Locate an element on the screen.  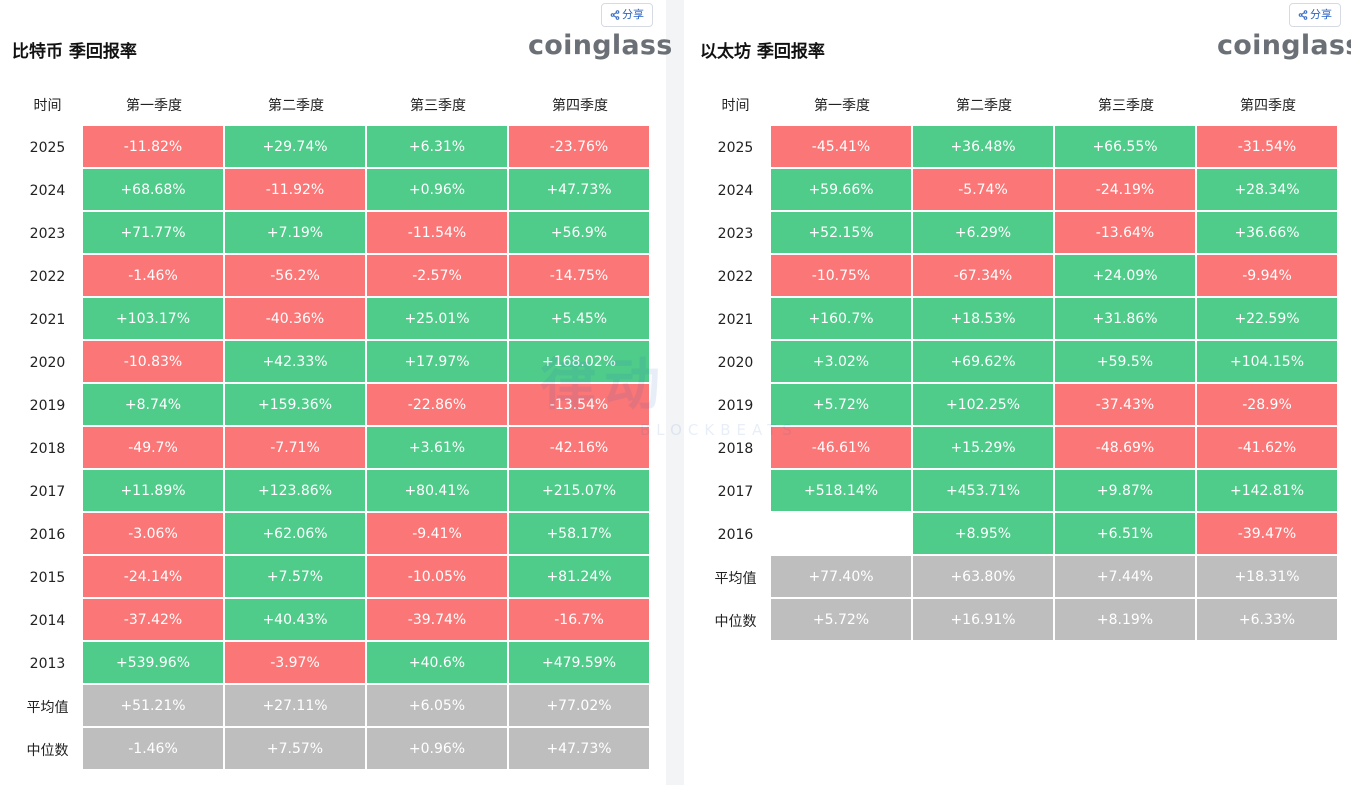
header-q1: 第一季度 is located at coordinates (154, 105).